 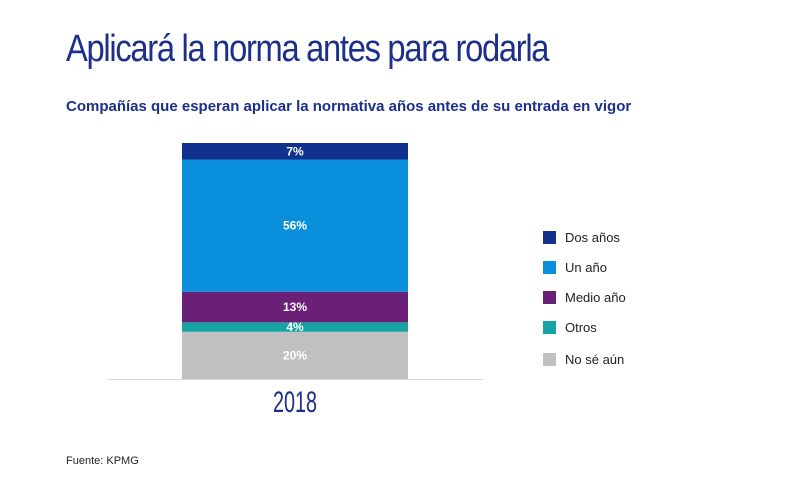 I want to click on source-note: Fuente: KPMG, so click(x=102, y=461).